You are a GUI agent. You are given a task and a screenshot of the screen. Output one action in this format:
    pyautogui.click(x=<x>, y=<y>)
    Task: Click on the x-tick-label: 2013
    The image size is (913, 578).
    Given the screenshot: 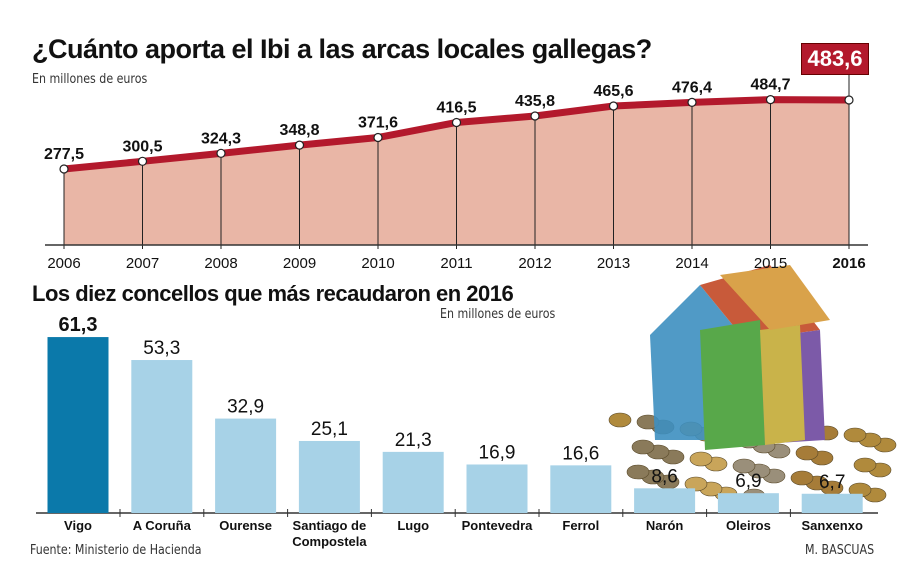 What is the action you would take?
    pyautogui.click(x=613, y=263)
    